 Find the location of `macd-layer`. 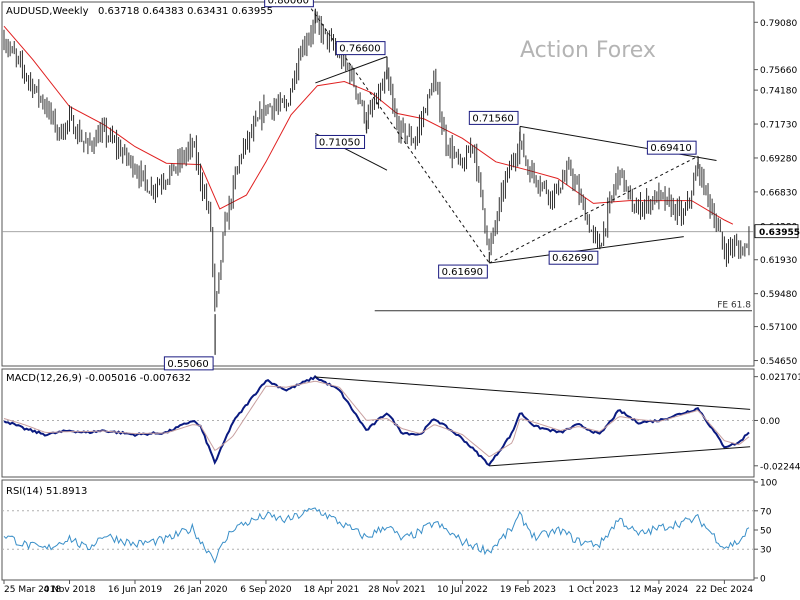

macd-layer is located at coordinates (378, 421).